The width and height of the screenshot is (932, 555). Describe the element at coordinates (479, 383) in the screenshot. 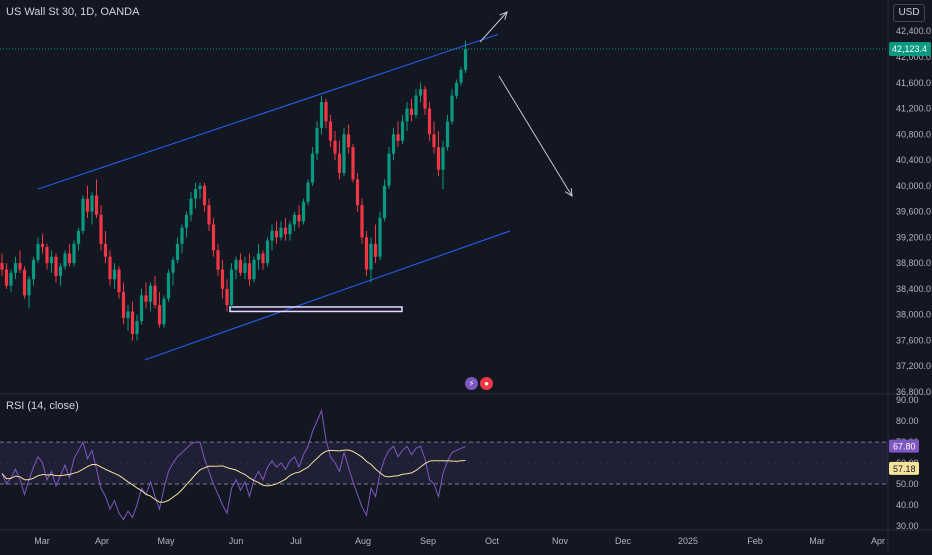

I see `event-icons: ⚡ ●` at that location.